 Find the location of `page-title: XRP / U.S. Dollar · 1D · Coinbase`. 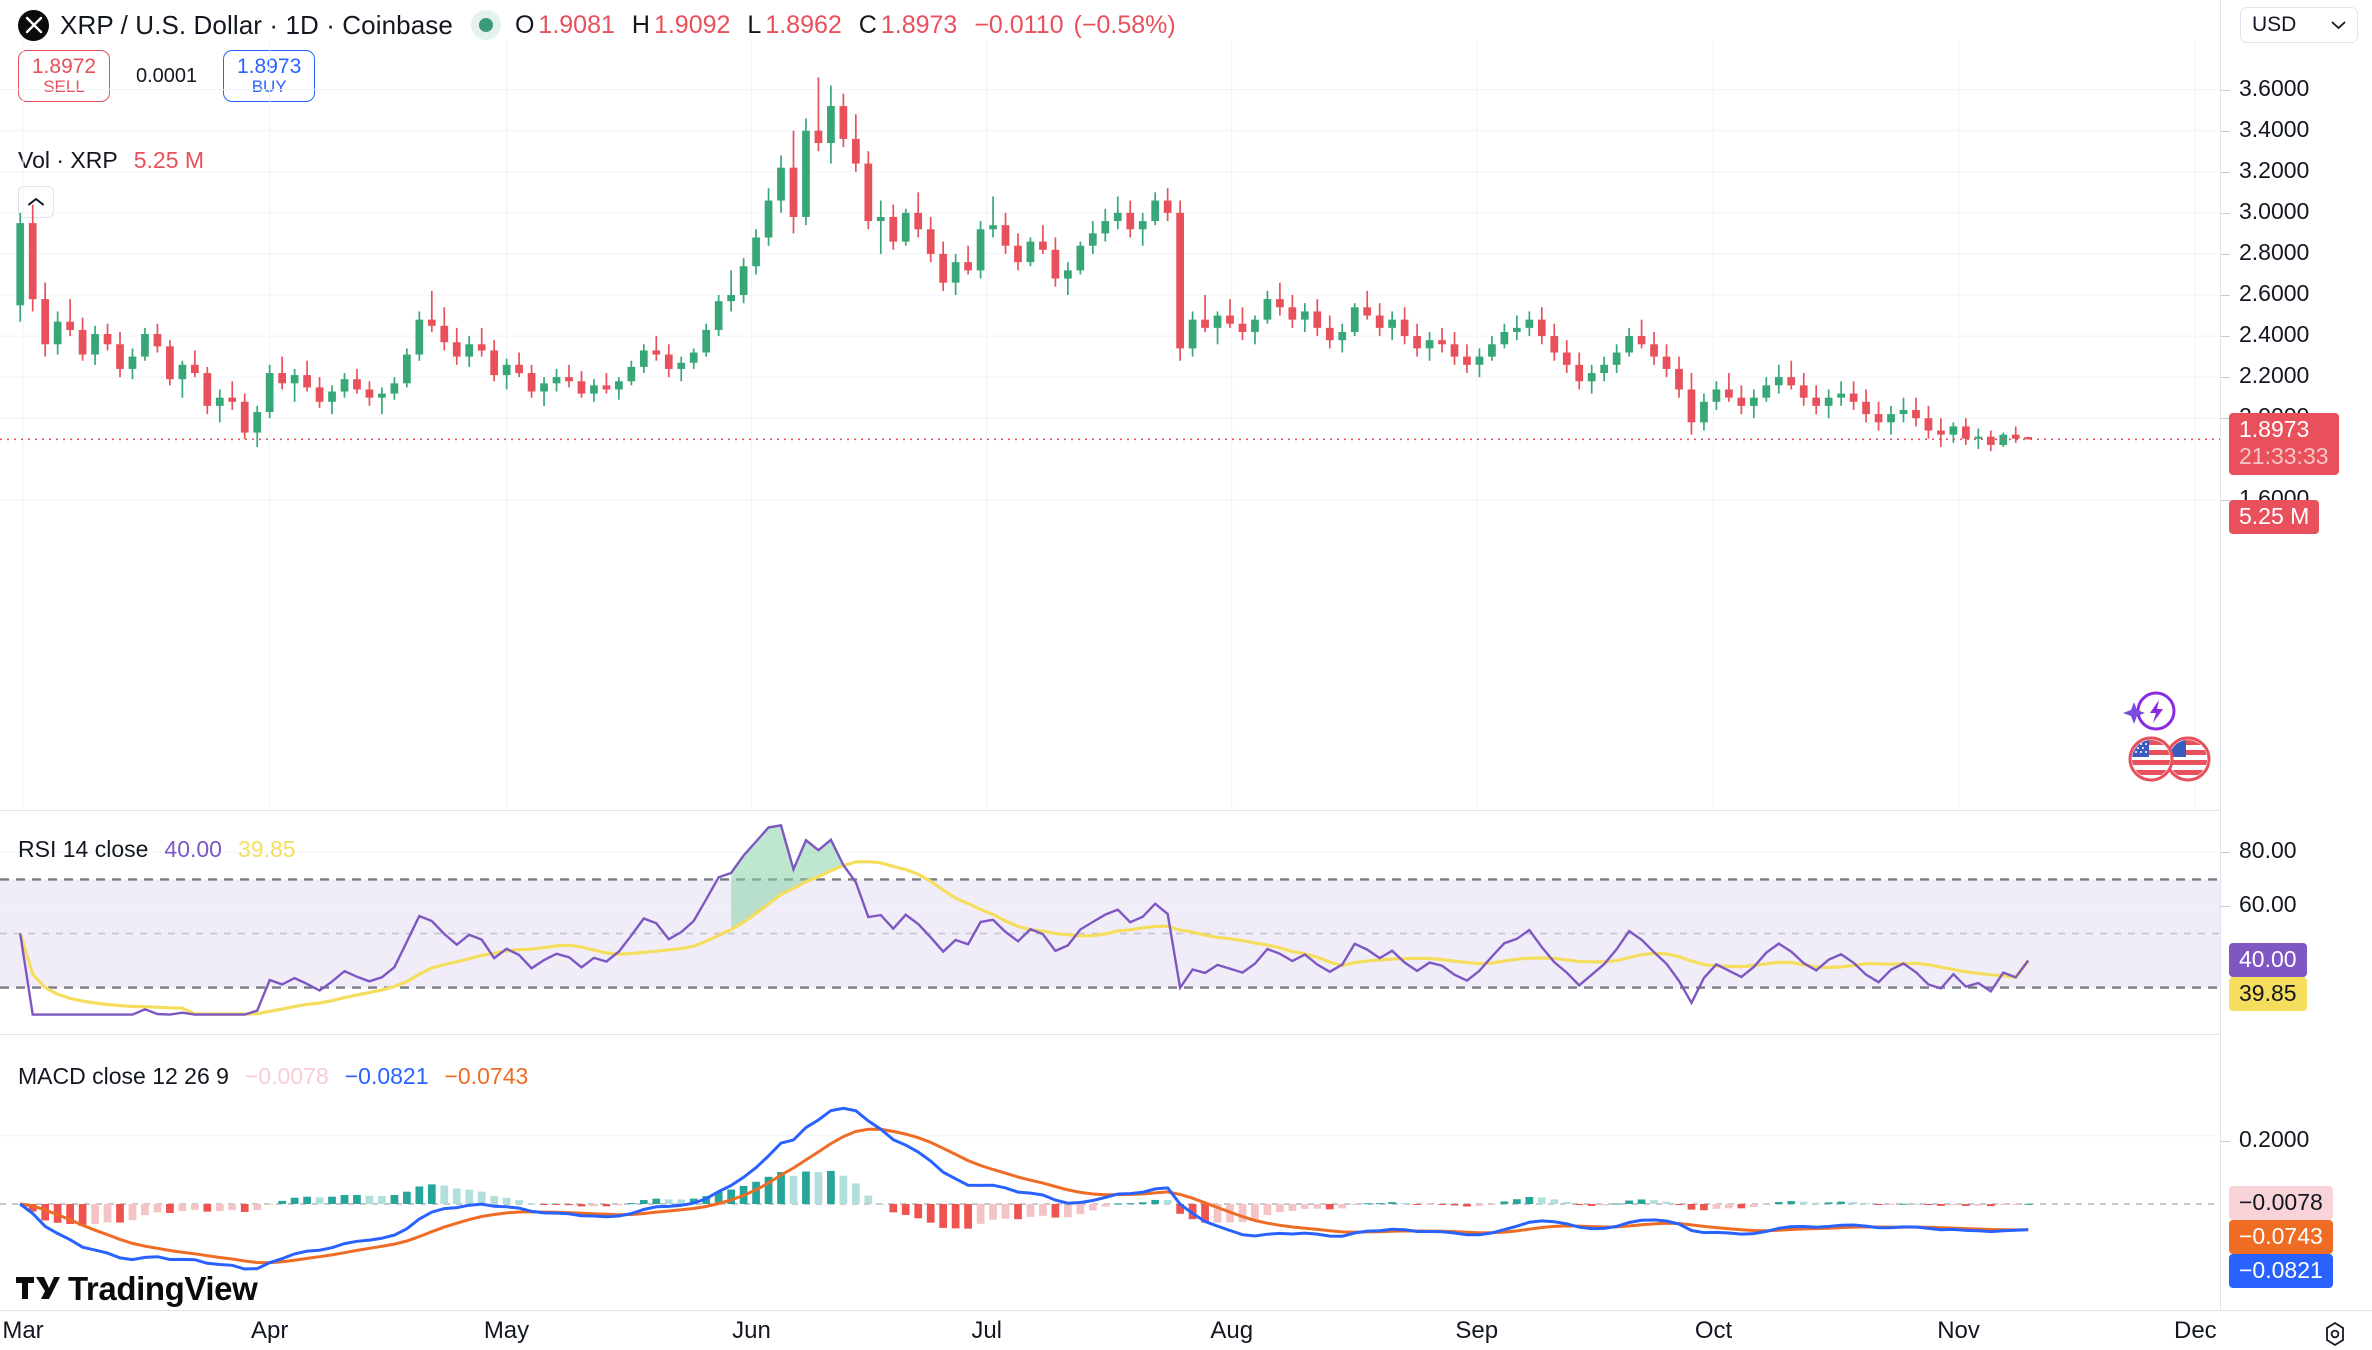

page-title: XRP / U.S. Dollar · 1D · Coinbase is located at coordinates (256, 24).